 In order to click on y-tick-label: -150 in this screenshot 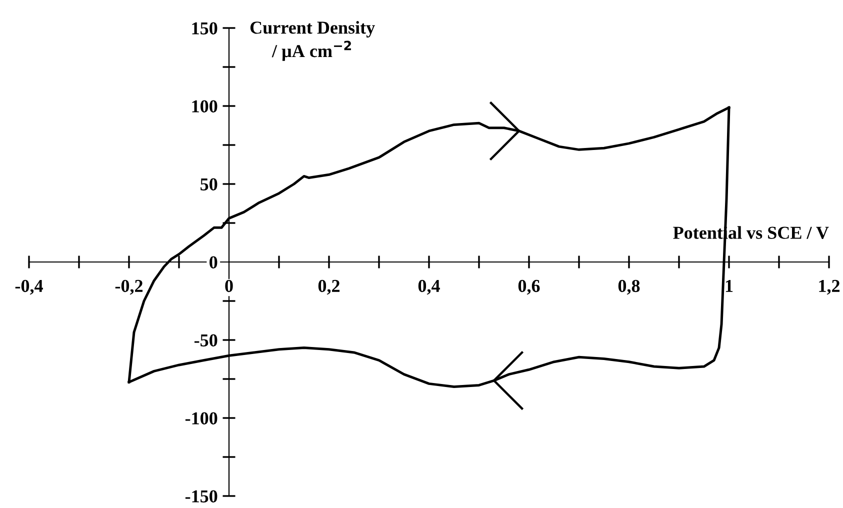, I will do `click(201, 496)`.